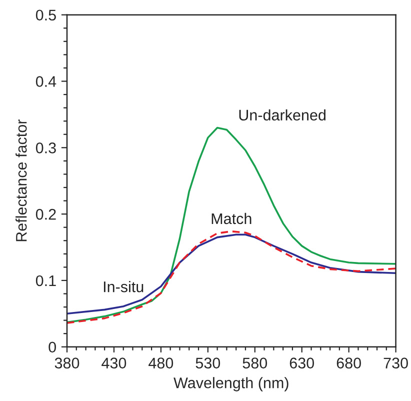 The width and height of the screenshot is (411, 401). I want to click on y-tick-label: 0.5, so click(46, 15).